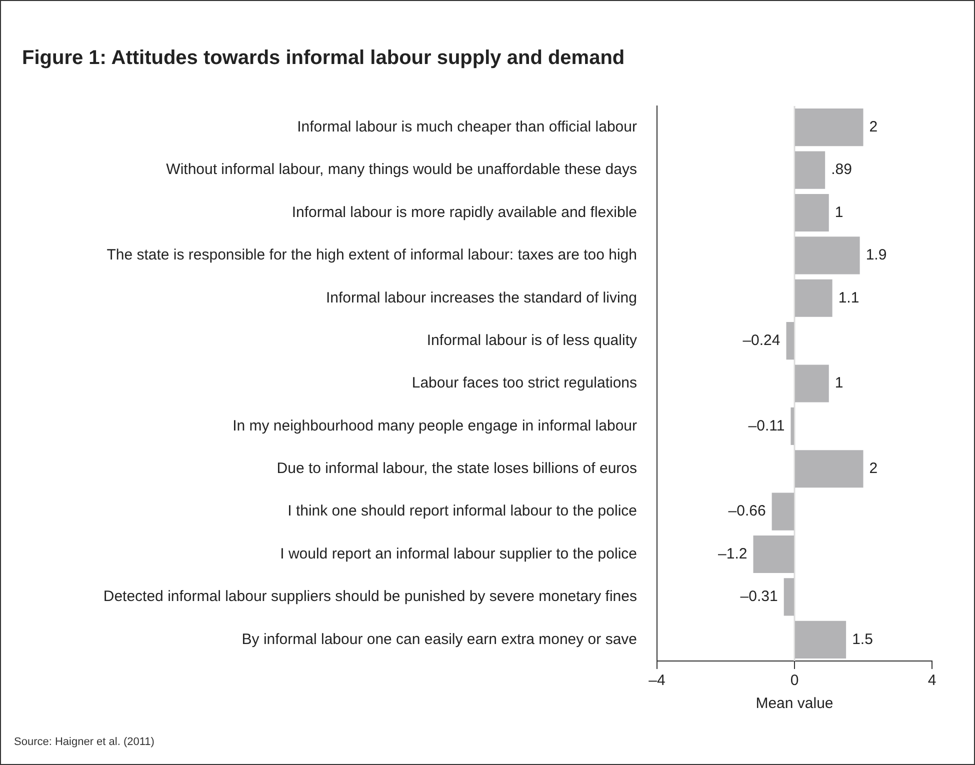 The image size is (975, 765). I want to click on text: Figure 1: Attitudes towards informal labour supply and demand, so click(323, 58).